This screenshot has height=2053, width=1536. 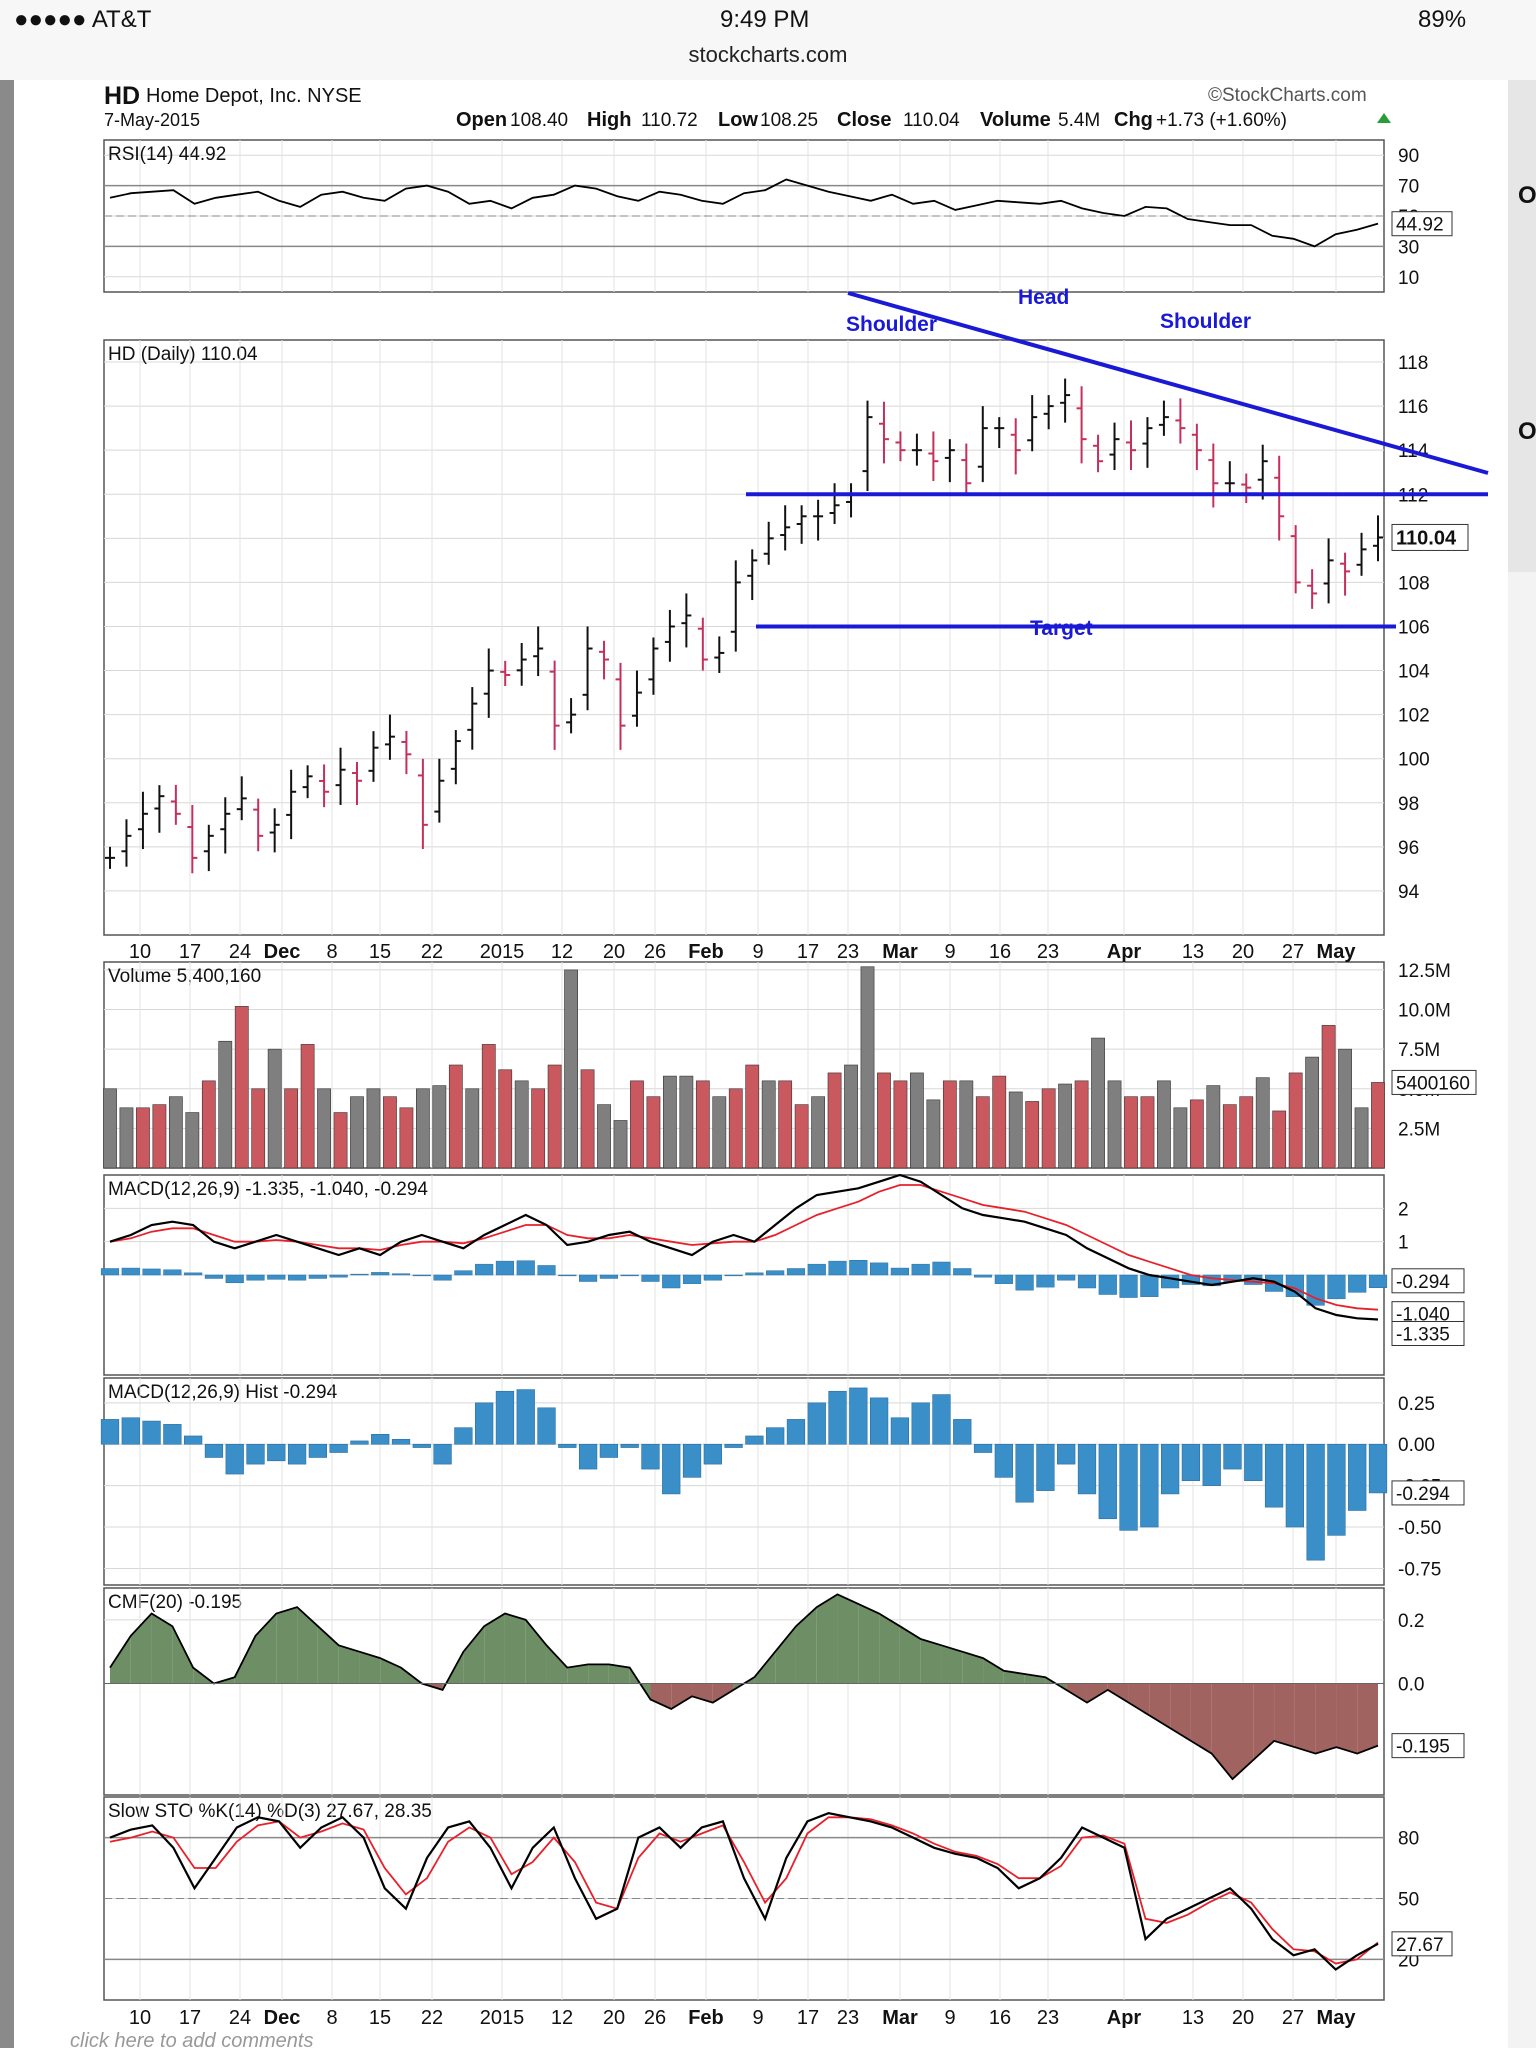 I want to click on y-tick-label: 30, so click(x=1408, y=247).